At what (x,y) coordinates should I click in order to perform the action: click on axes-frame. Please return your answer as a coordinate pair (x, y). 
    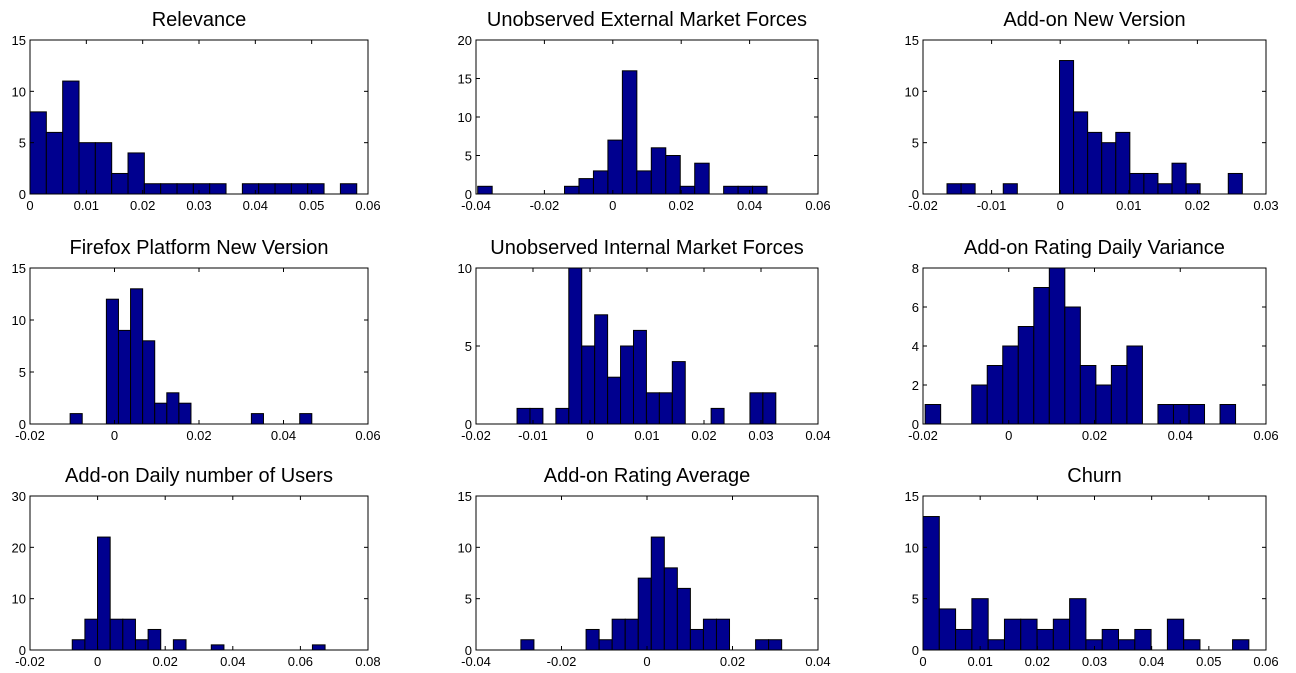
    Looking at the image, I should click on (199, 346).